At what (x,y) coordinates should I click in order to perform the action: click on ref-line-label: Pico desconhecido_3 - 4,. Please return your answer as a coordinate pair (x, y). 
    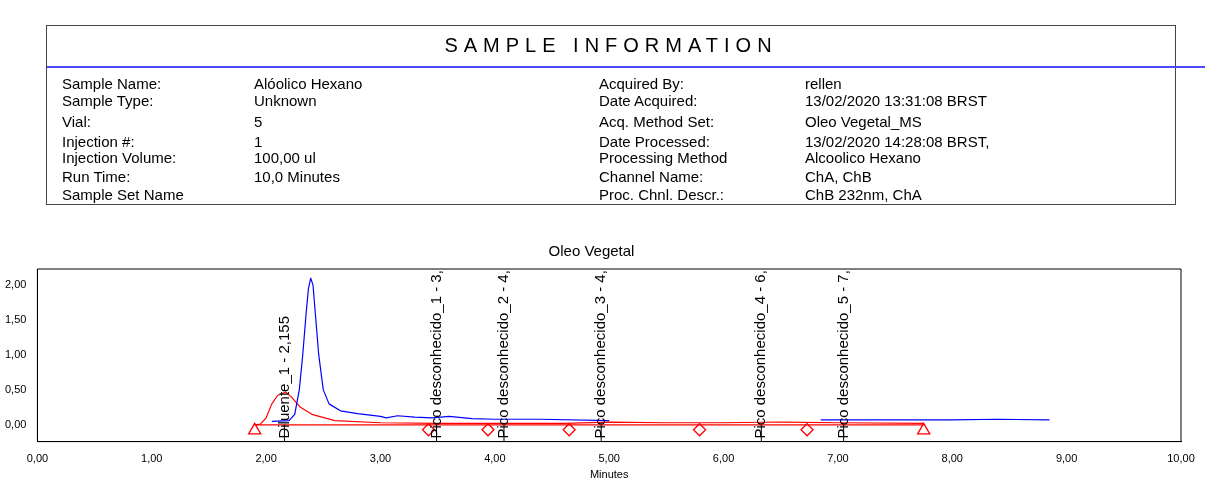
    Looking at the image, I should click on (600, 354).